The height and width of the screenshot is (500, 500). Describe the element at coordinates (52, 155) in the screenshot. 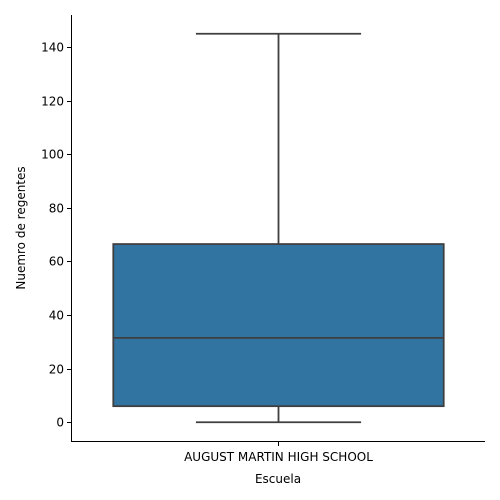

I see `y-tick-label: 100` at that location.